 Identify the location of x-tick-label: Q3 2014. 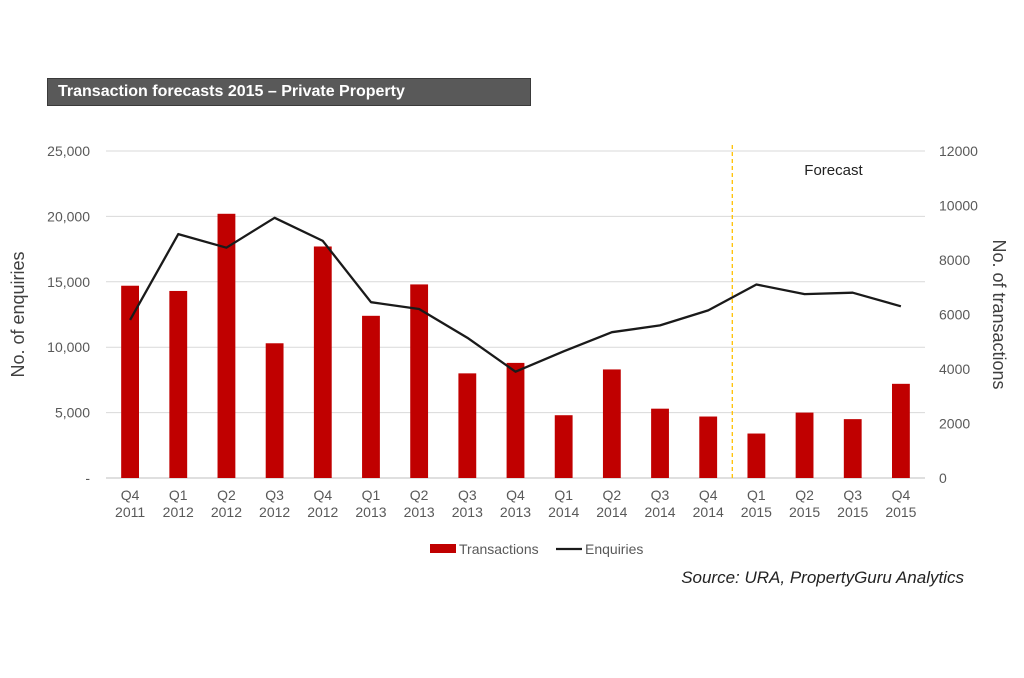
(659, 503).